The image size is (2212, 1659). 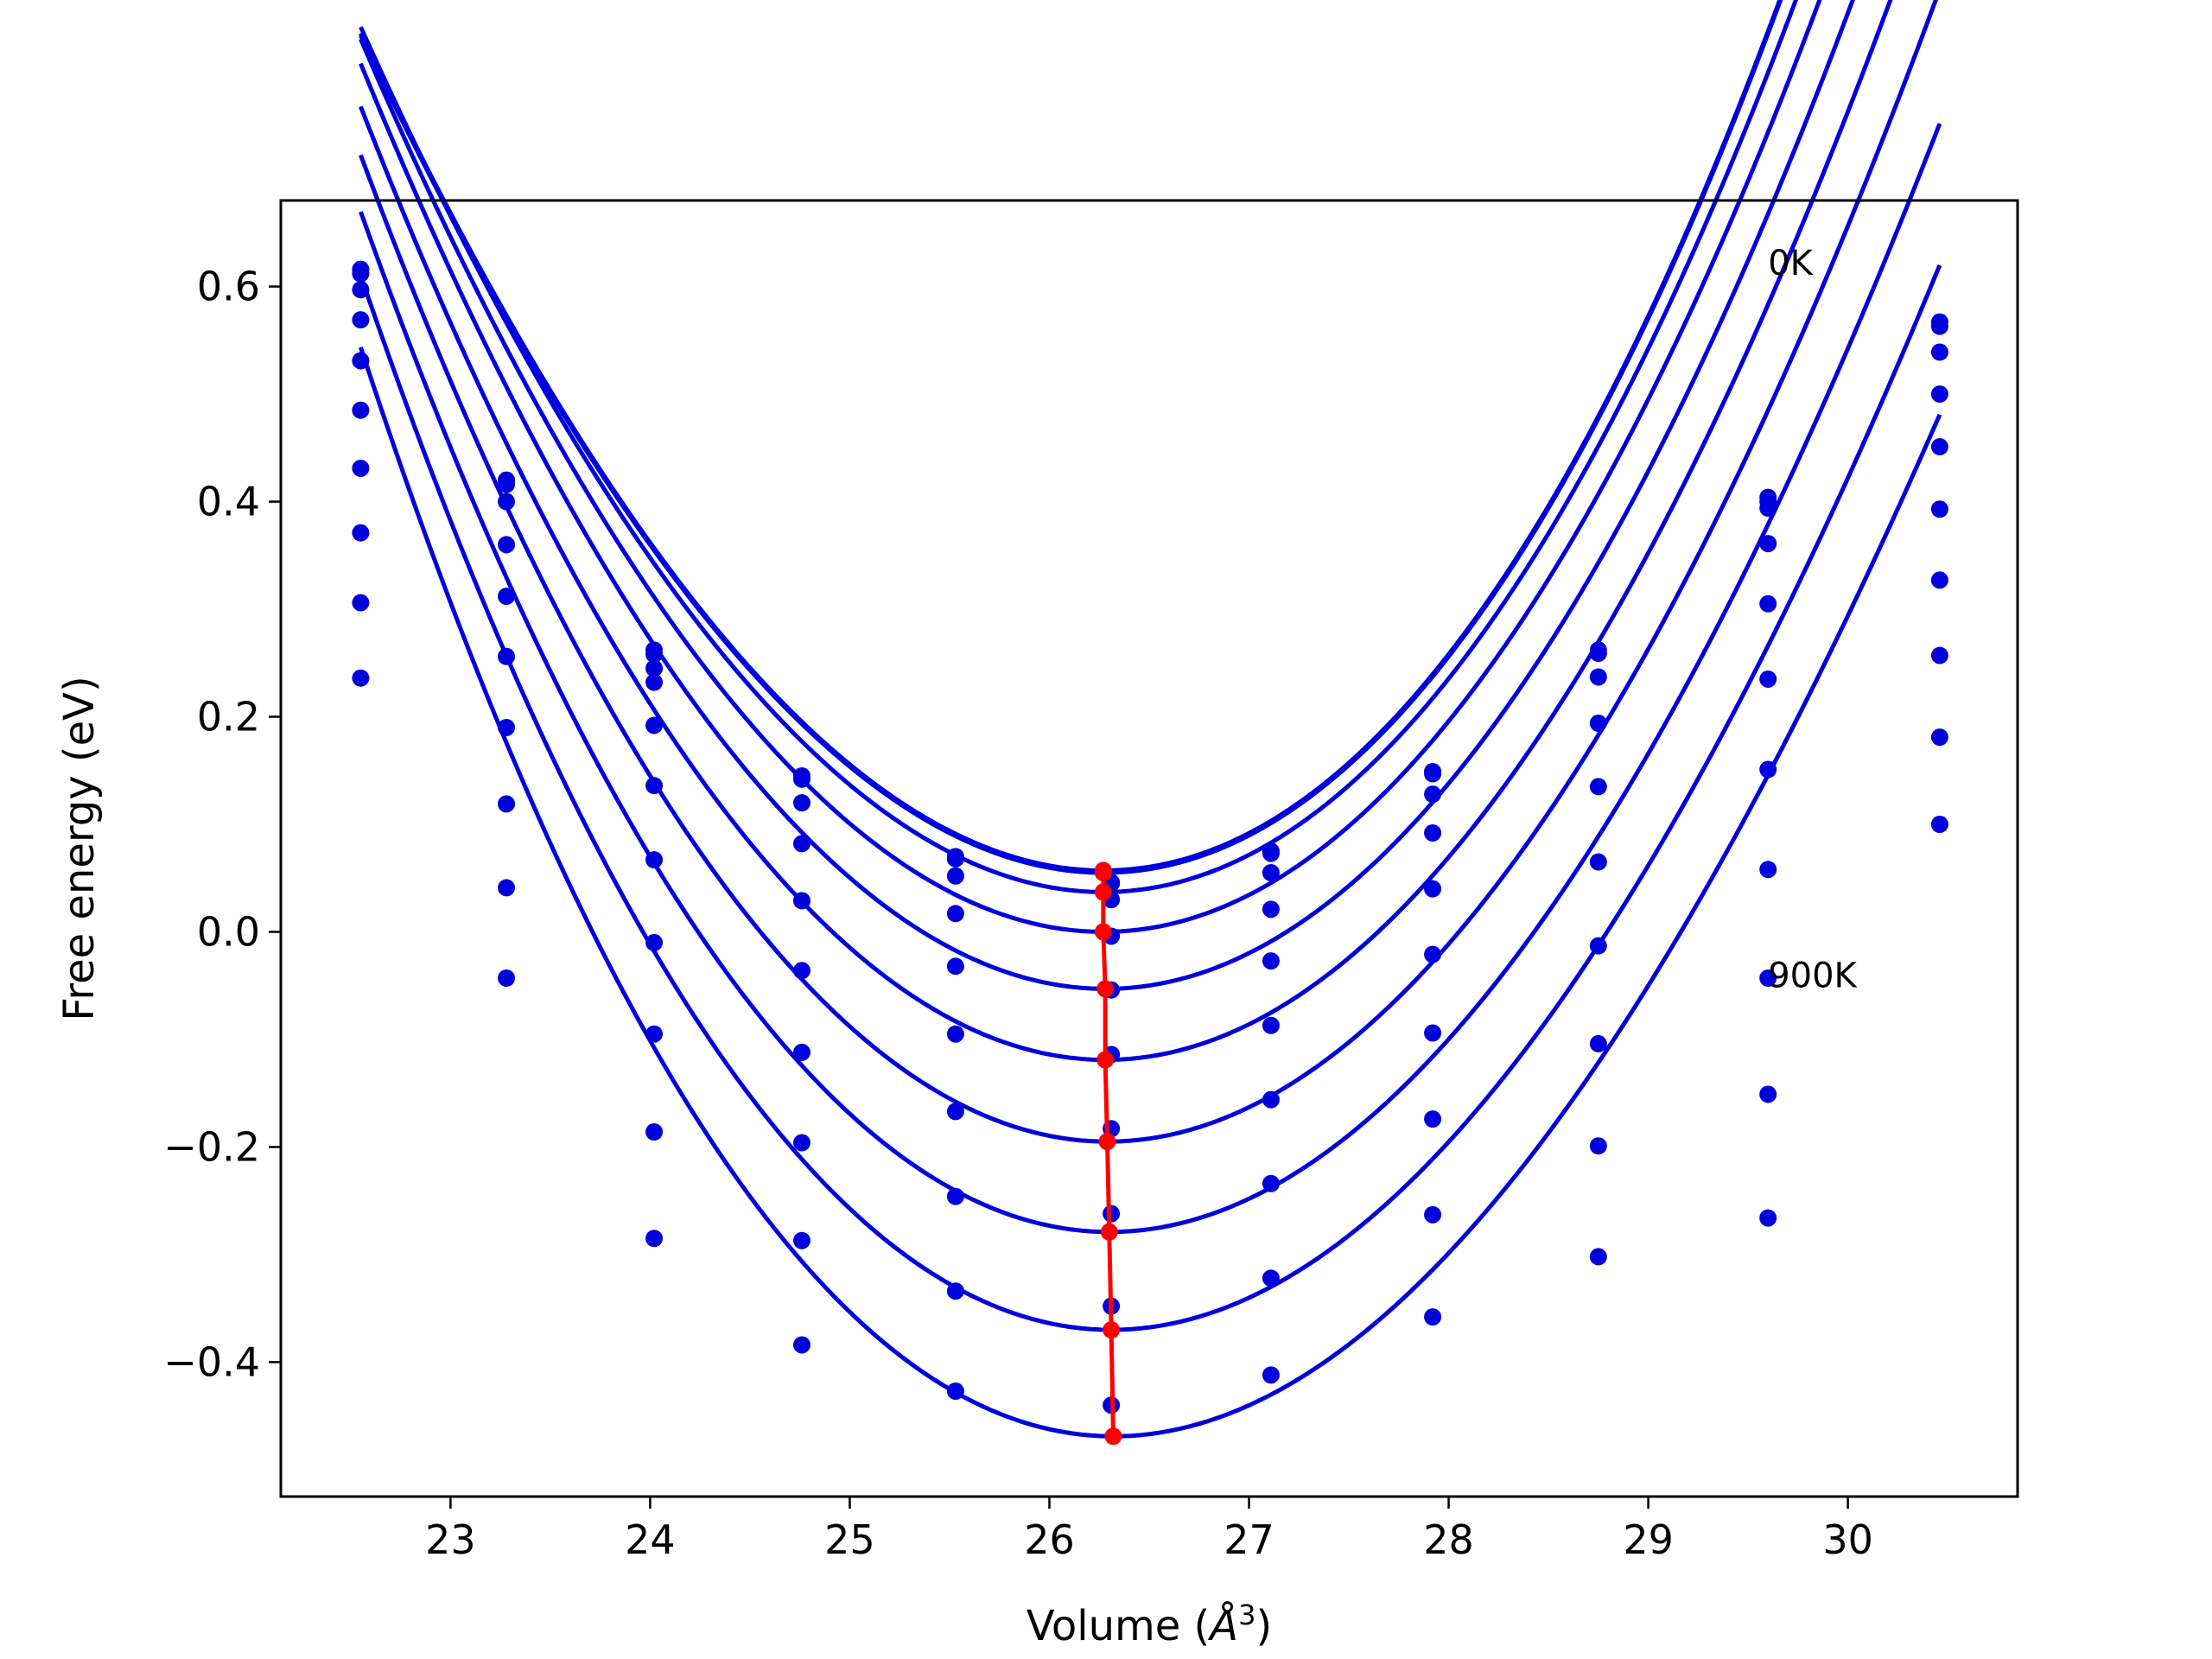 I want to click on temperature-annotation: 0K, so click(x=1791, y=263).